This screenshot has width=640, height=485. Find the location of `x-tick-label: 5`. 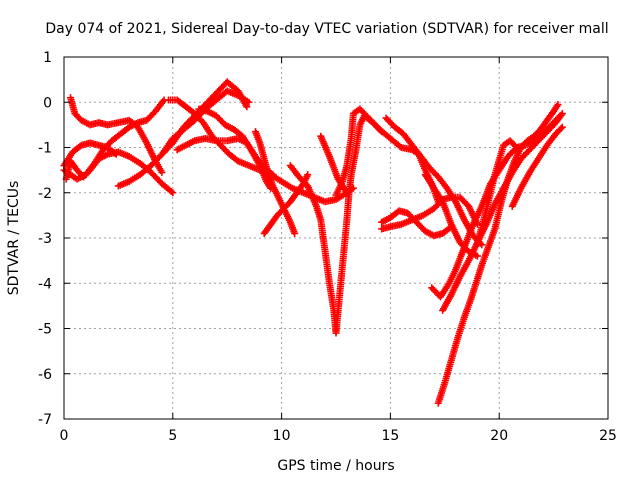

x-tick-label: 5 is located at coordinates (172, 436).